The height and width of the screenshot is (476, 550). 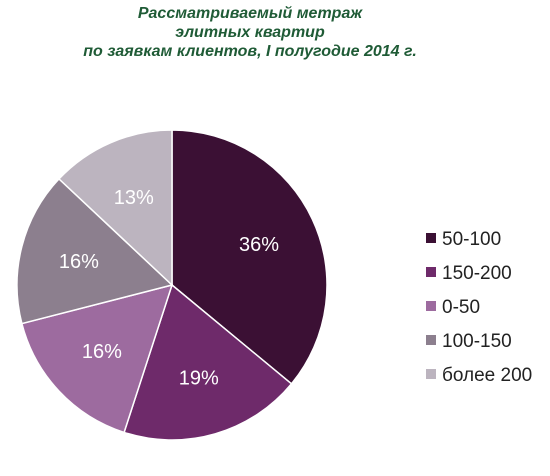 What do you see at coordinates (487, 375) in the screenshot?
I see `legend-label-4: более 200` at bounding box center [487, 375].